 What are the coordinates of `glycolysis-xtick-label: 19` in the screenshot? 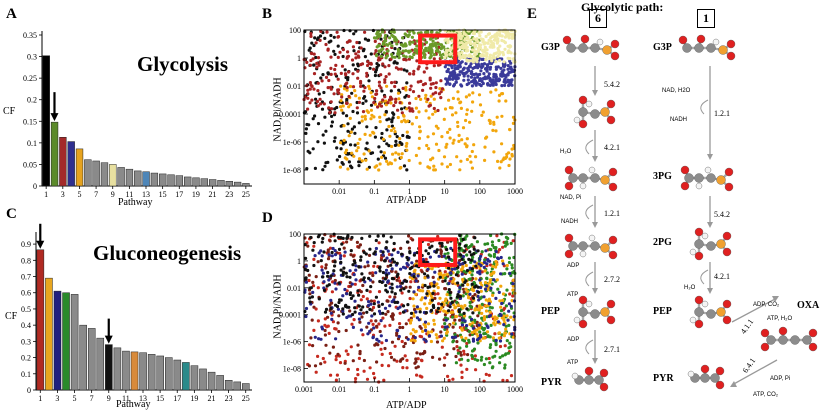 It's located at (196, 194).